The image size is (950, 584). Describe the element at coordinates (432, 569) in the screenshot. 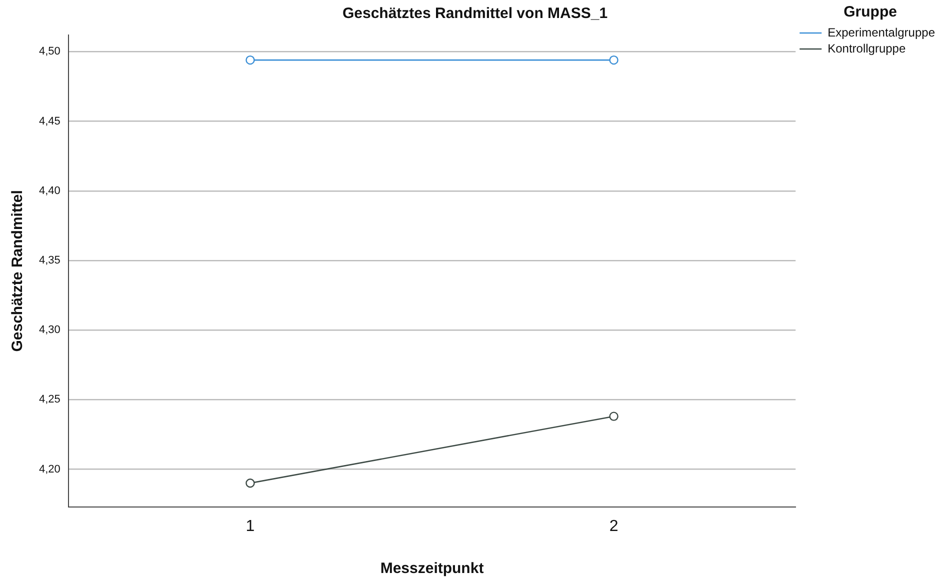

I see `x-axis-title: Messzeitpunkt` at that location.